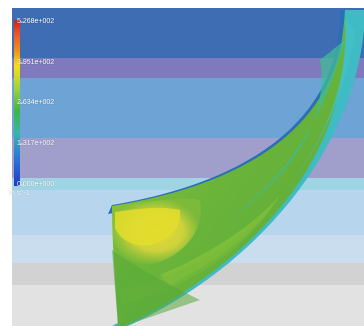  Describe the element at coordinates (19, 193) in the screenshot. I see `legend-unit: m s^-1` at that location.